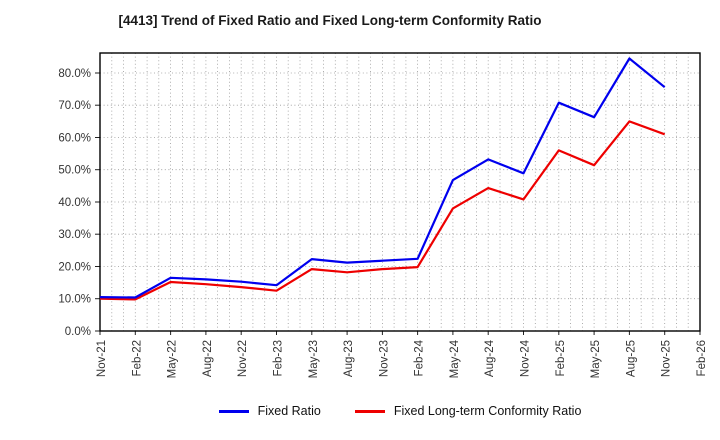 This screenshot has height=440, width=720. I want to click on svg-text: May-25, so click(596, 359).